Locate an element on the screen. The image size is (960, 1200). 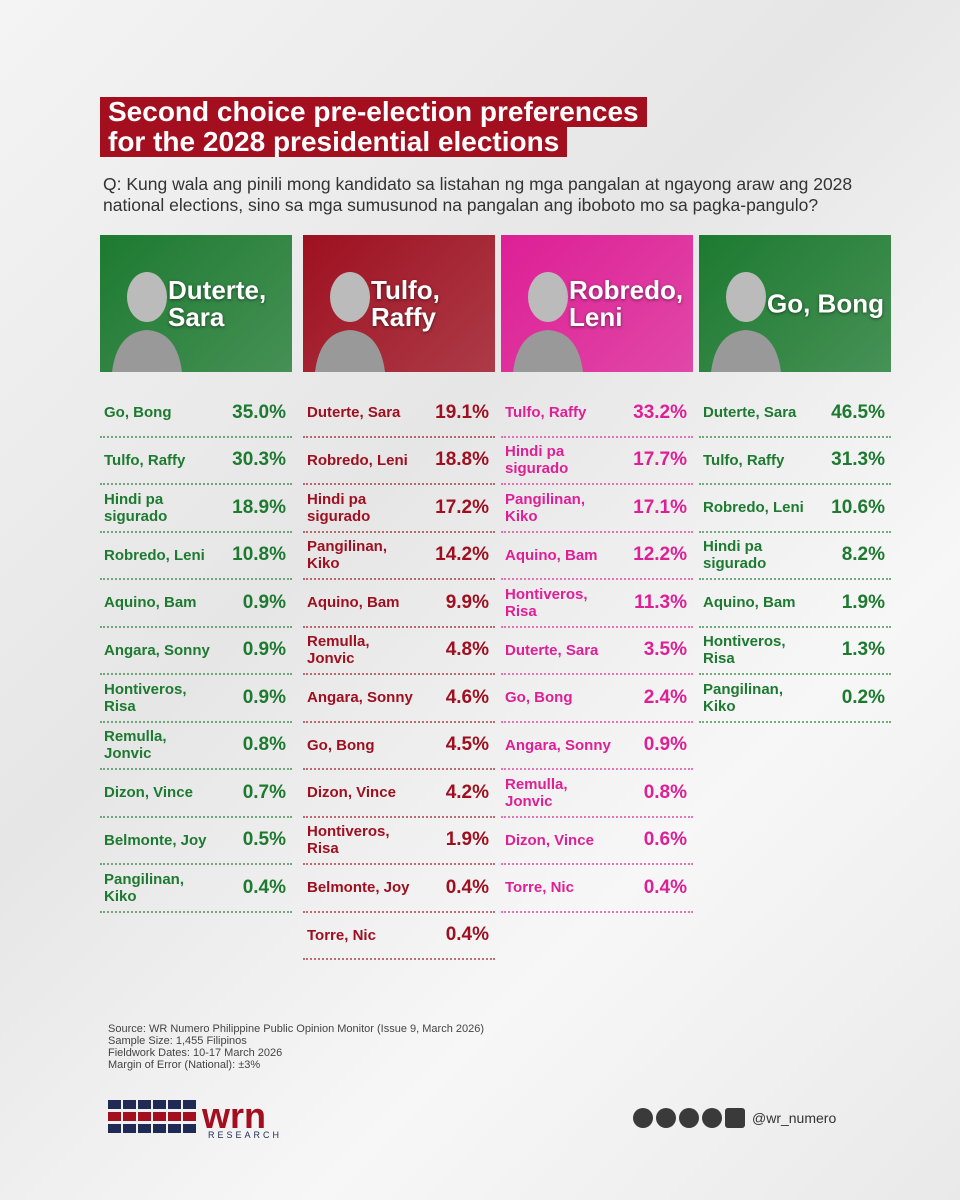
result-row: Hontiveros, Risa 11.3% is located at coordinates (597, 604).